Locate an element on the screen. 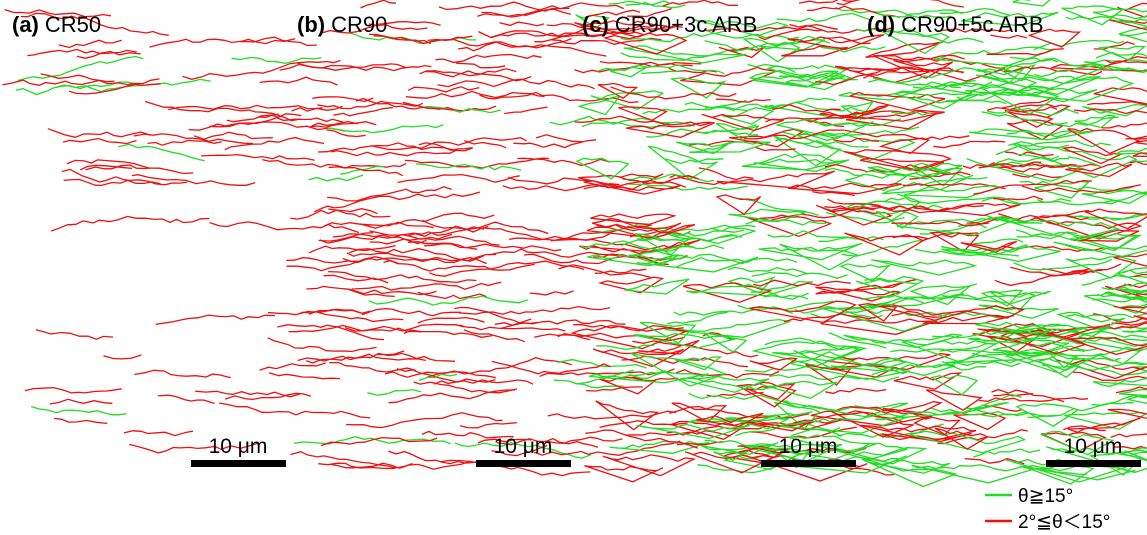 The image size is (1147, 535). scale-bar is located at coordinates (238, 463).